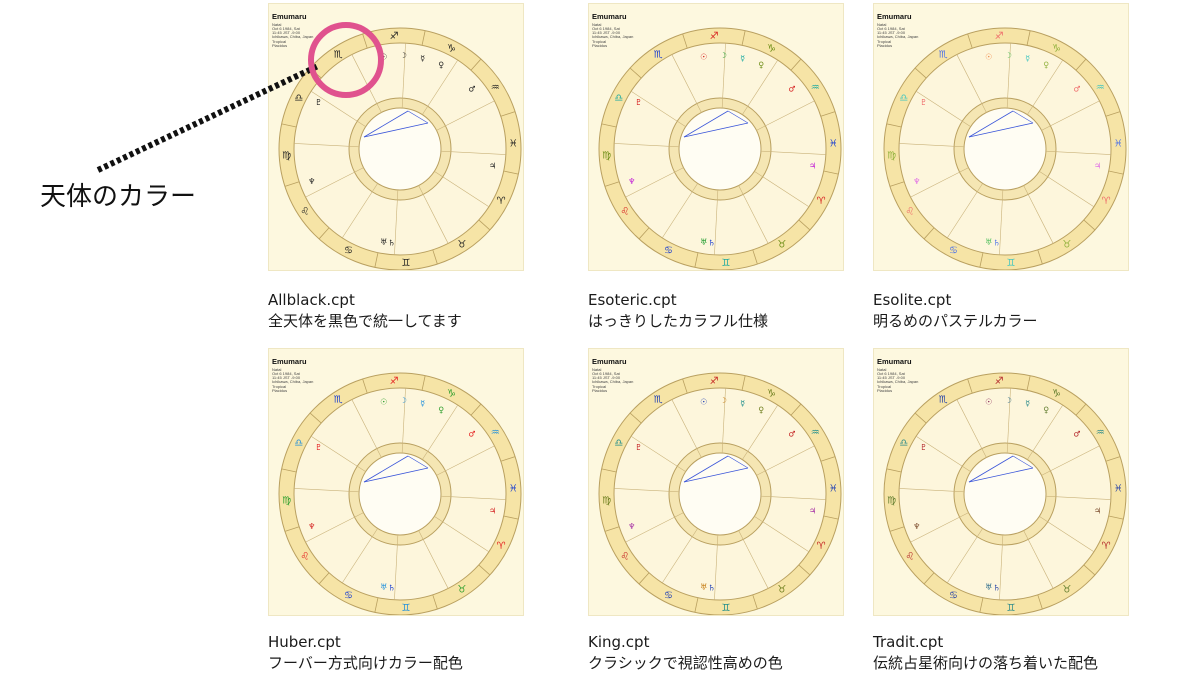 The width and height of the screenshot is (1200, 675). Describe the element at coordinates (365, 663) in the screenshot. I see `theme-description: フーバー方式向けカラー配色` at that location.